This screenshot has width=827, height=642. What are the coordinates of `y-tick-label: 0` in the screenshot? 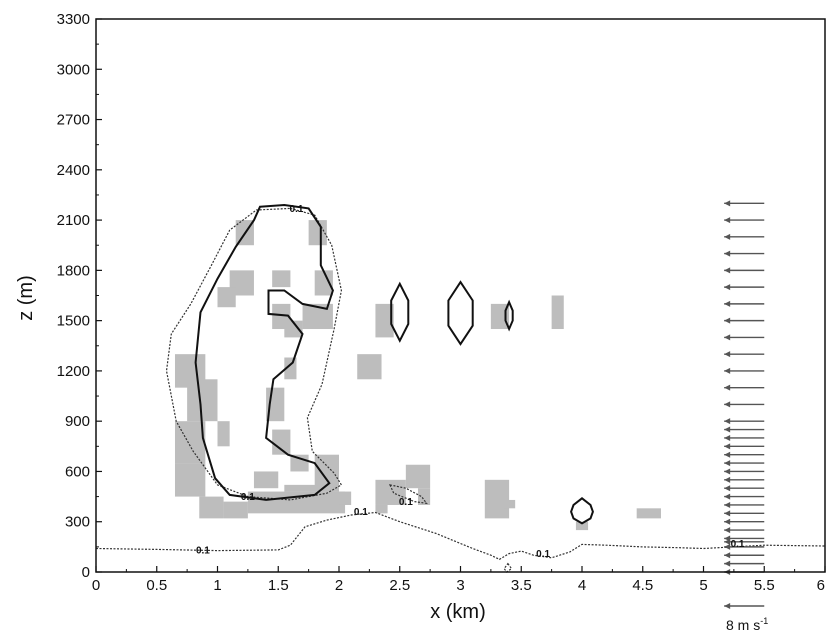 It's located at (86, 572).